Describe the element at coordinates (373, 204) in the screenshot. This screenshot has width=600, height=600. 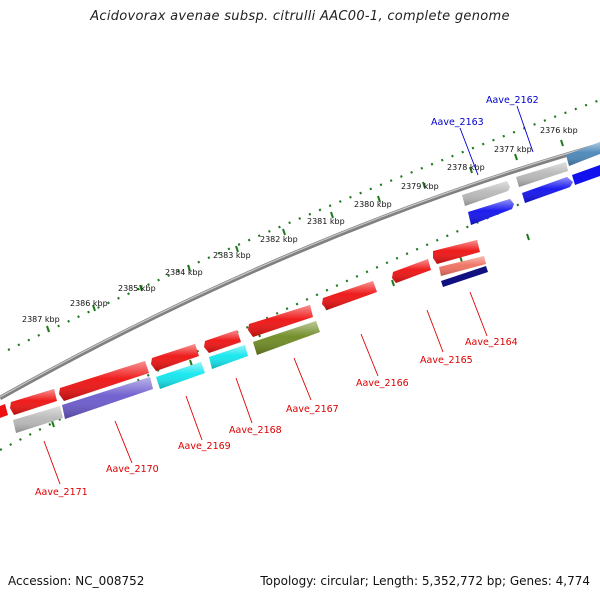
I see `kbp-label-2380: 2380 kbp` at that location.